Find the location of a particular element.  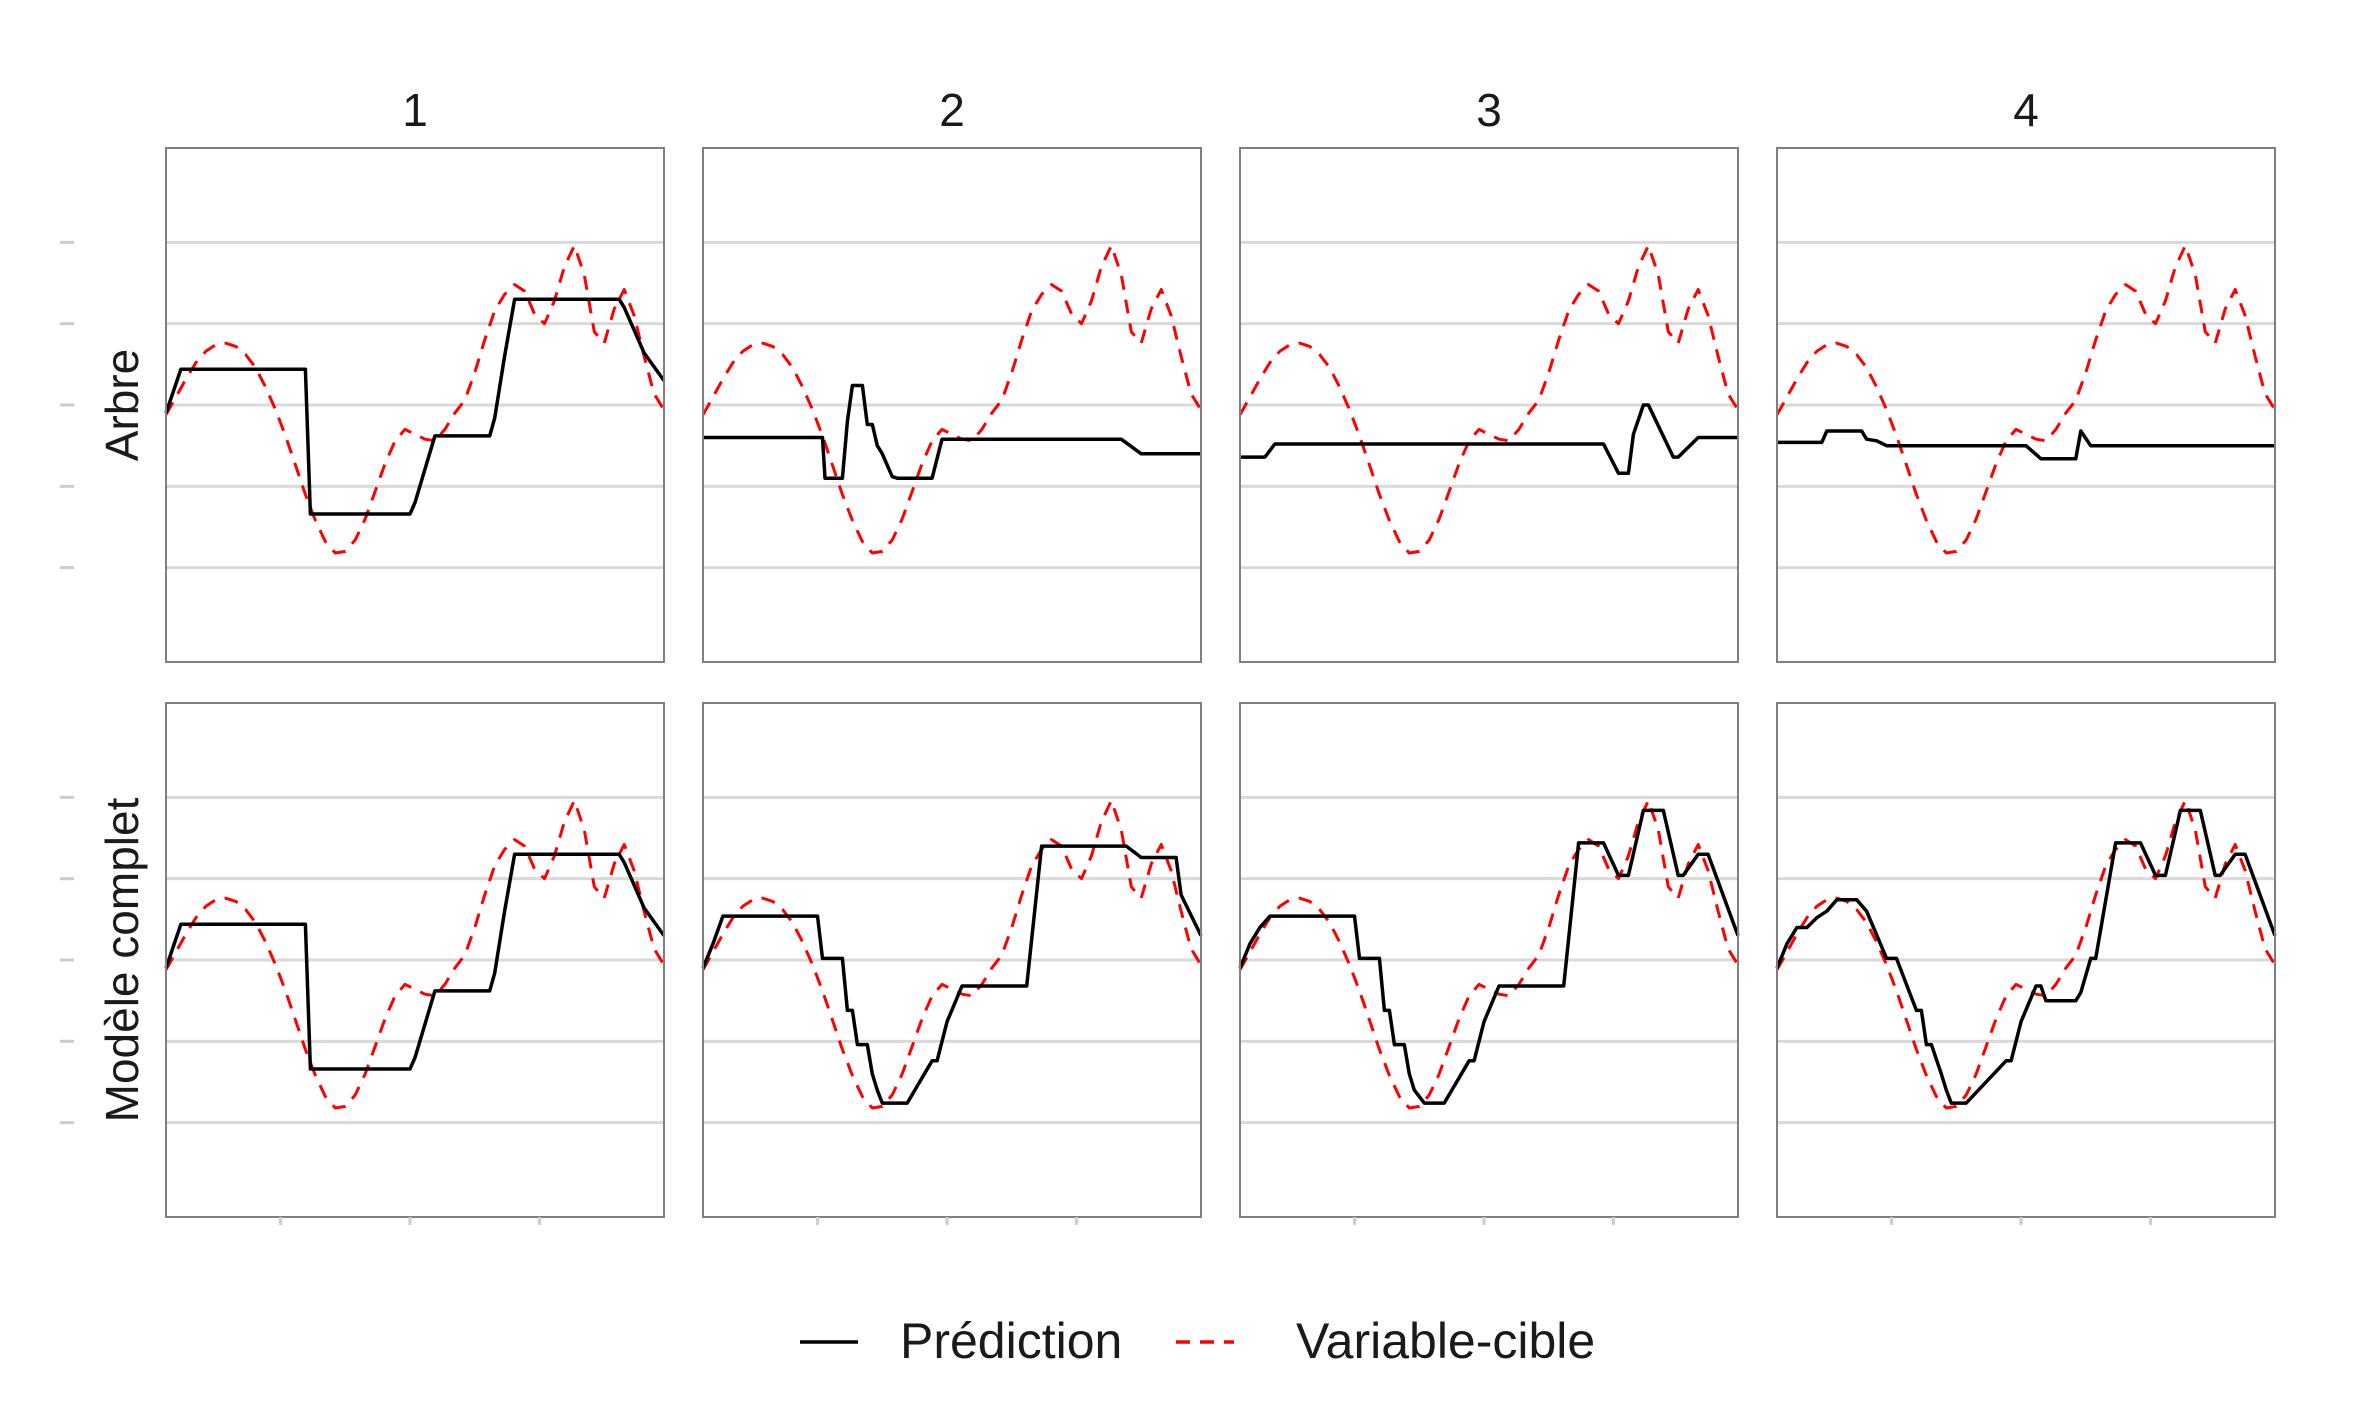

facet-row-title-arbre: Arbre is located at coordinates (122, 405).